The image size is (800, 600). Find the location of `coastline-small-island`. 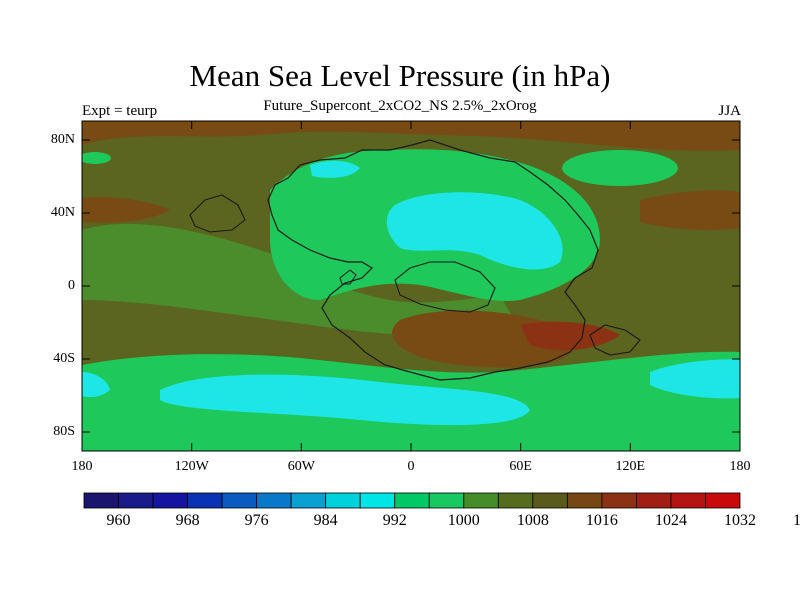

coastline-small-island is located at coordinates (348, 277).